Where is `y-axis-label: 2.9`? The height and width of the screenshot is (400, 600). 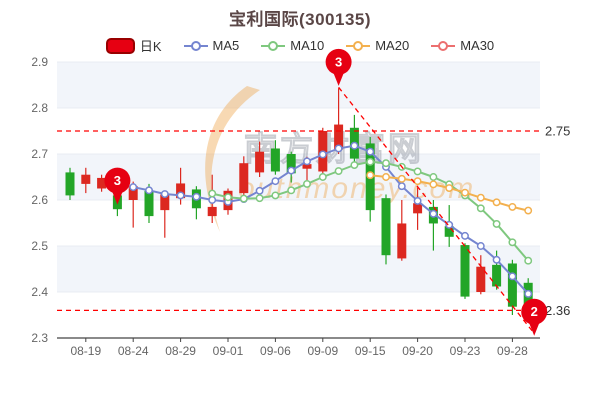 y-axis-label: 2.9 is located at coordinates (39, 62).